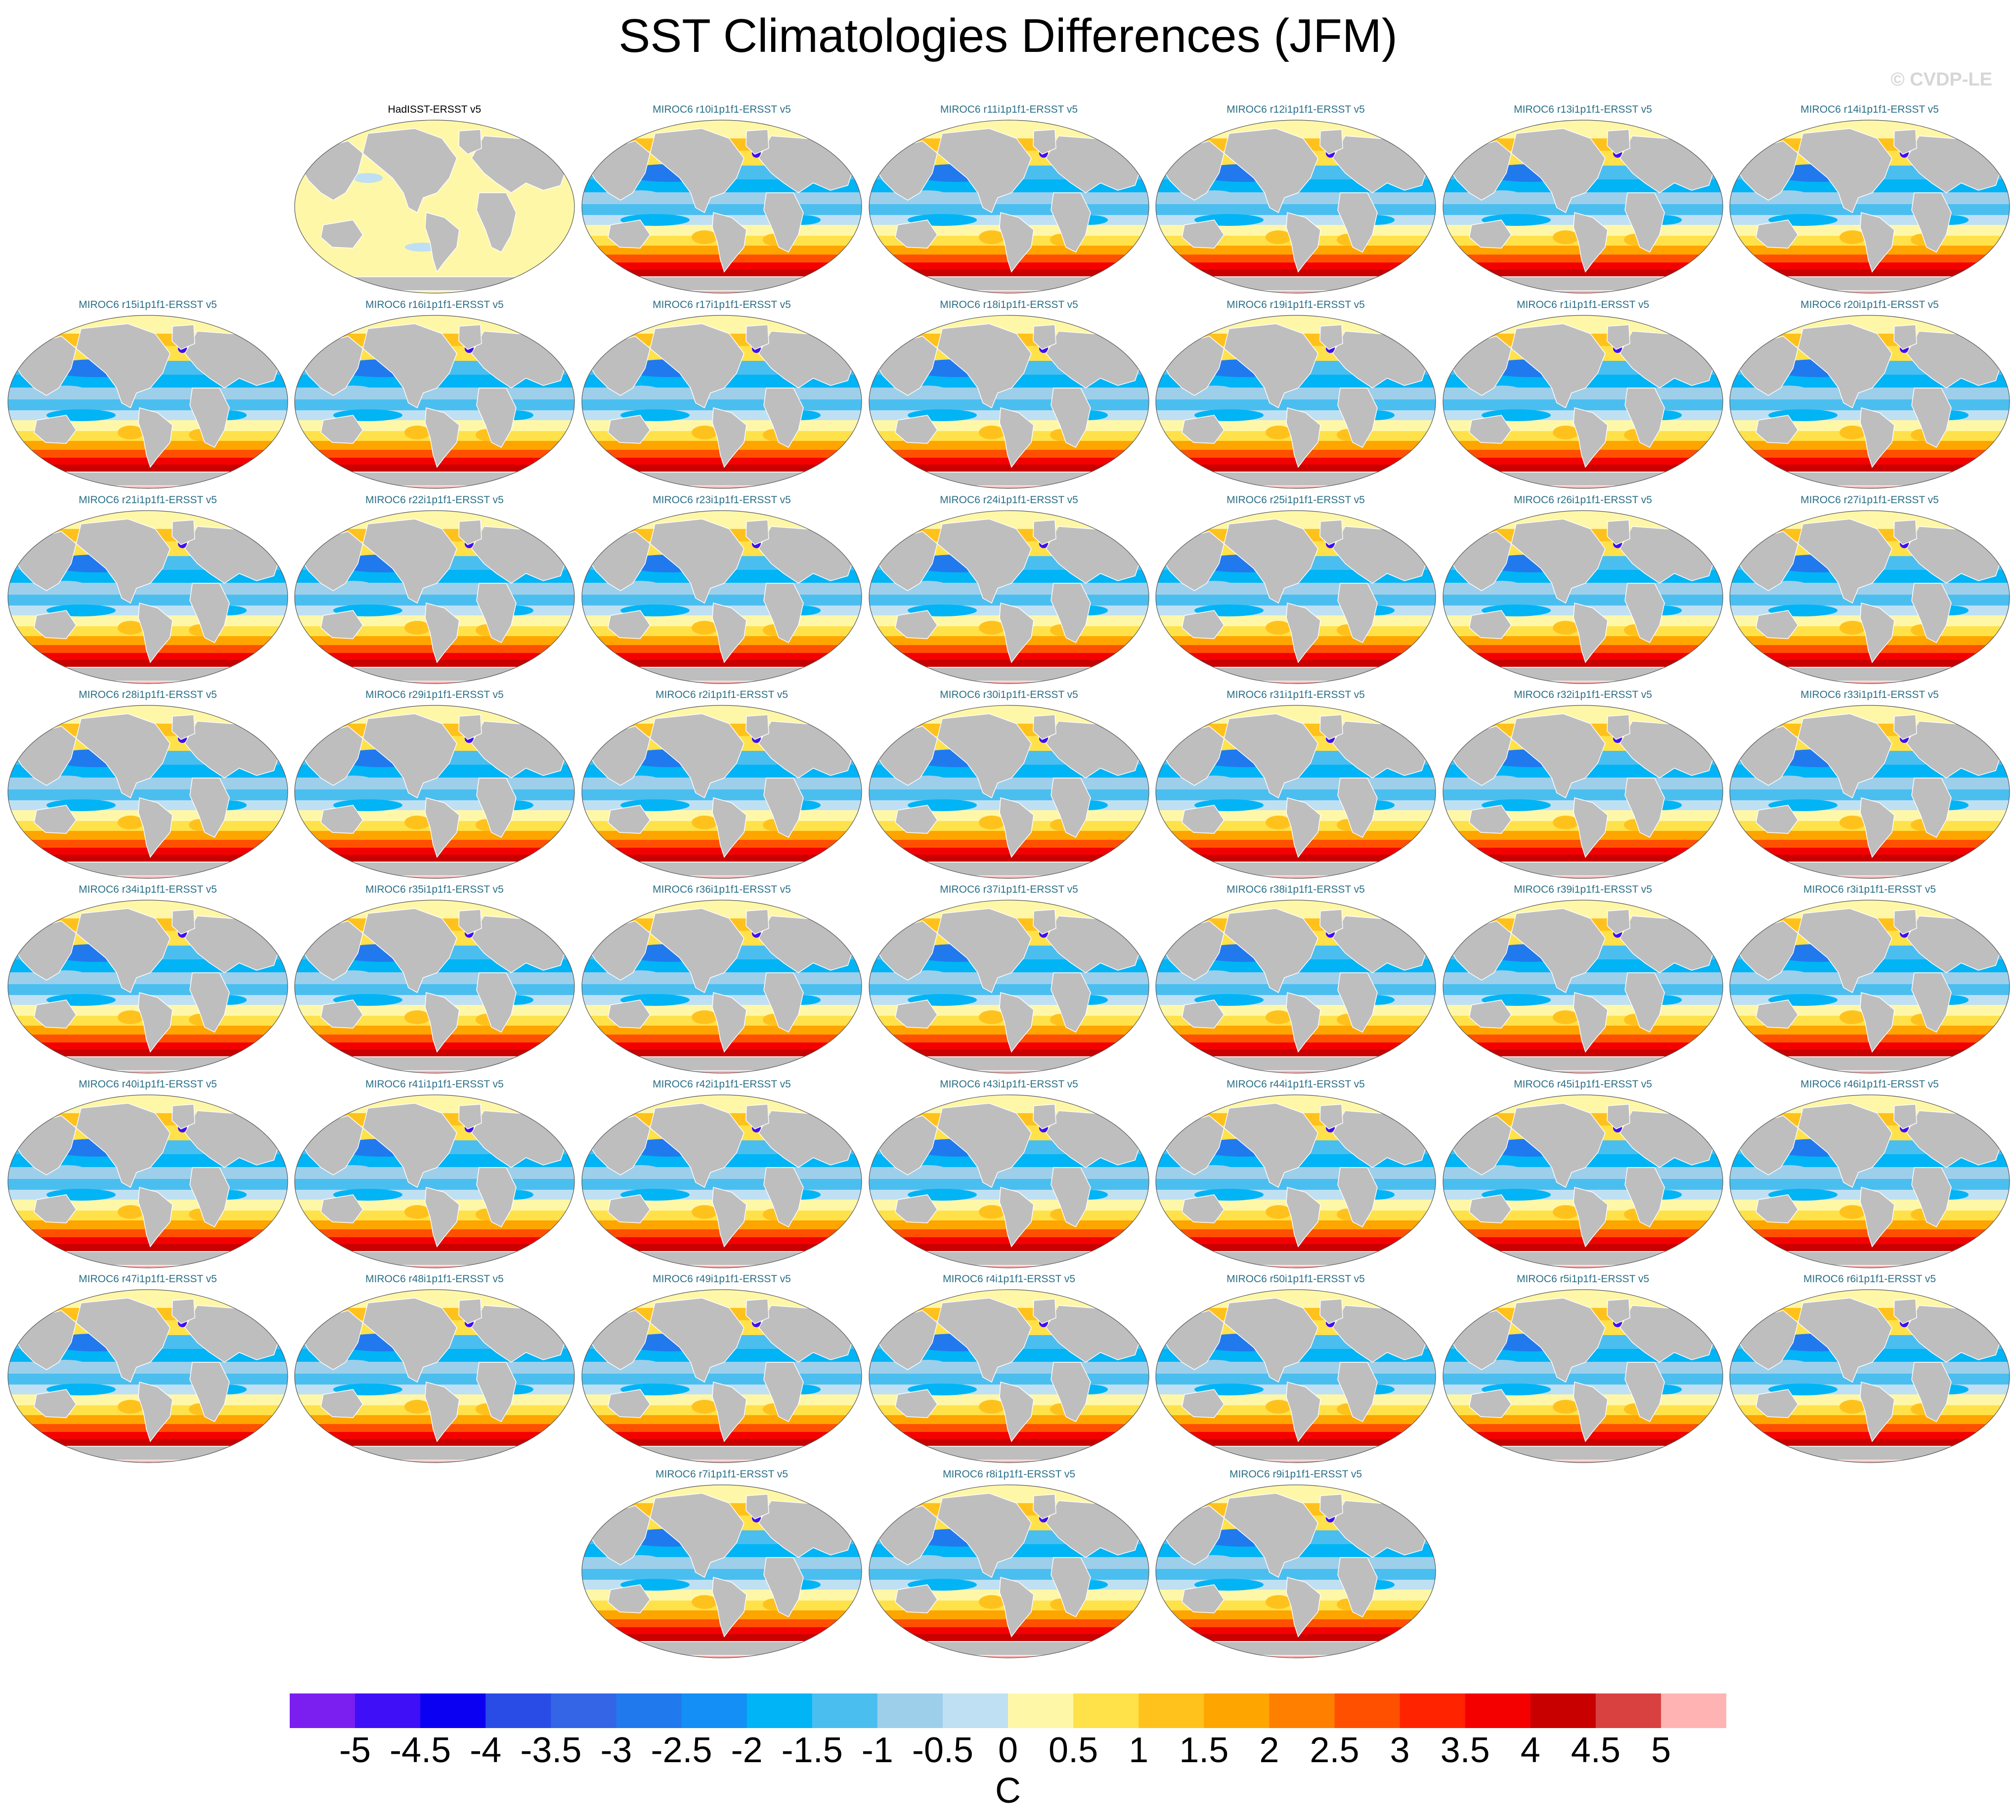 This screenshot has height=1820, width=2016. Describe the element at coordinates (1296, 500) in the screenshot. I see `panel-title: MIROC6 r25i1p1f1-ERSST v5` at that location.